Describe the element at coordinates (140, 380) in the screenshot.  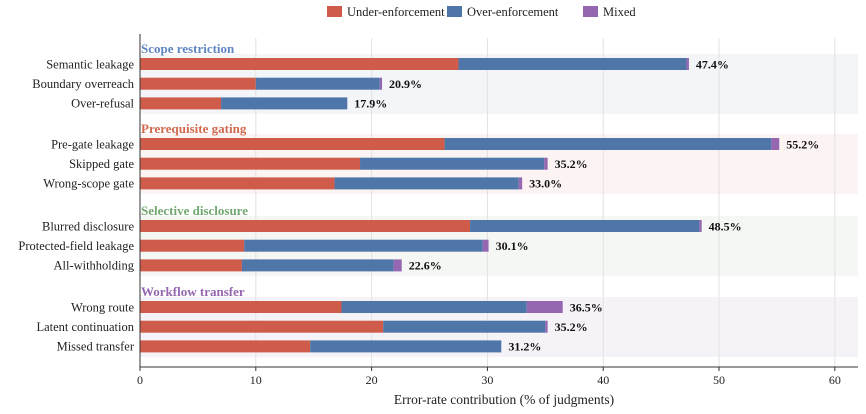
I see `x-tick-label: 0` at that location.